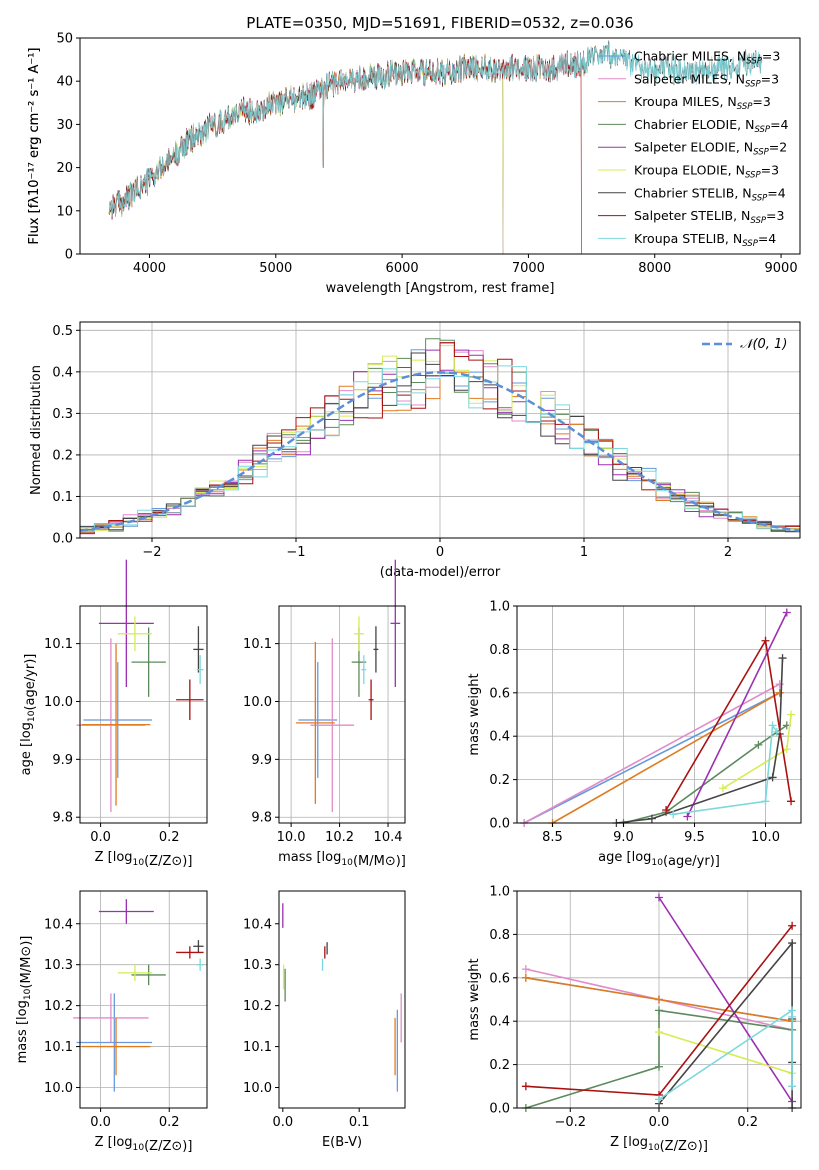  What do you see at coordinates (34, 146) in the screenshot?
I see `y-axis-label: Flux [fλ10⁻¹⁷ erg cm⁻² s⁻¹ A⁻¹]` at bounding box center [34, 146].